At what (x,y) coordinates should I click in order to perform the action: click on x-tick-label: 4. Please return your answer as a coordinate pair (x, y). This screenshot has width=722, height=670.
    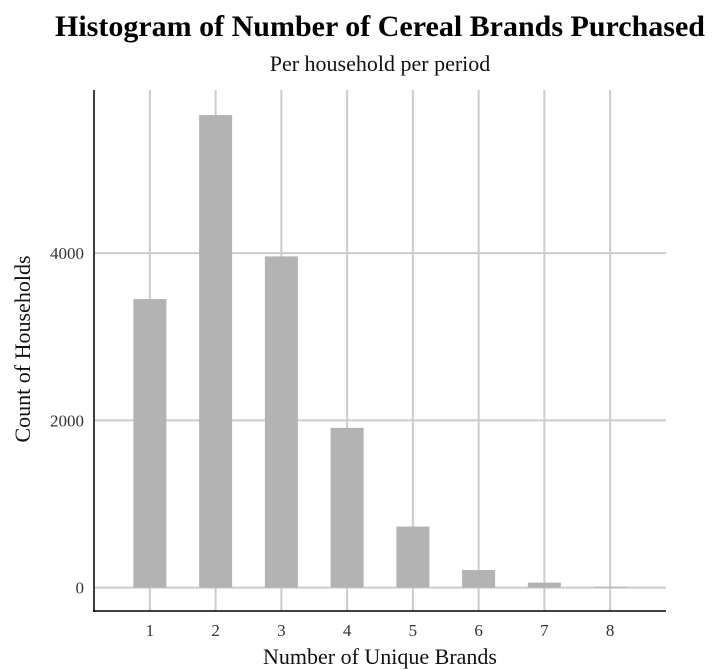
    Looking at the image, I should click on (347, 630).